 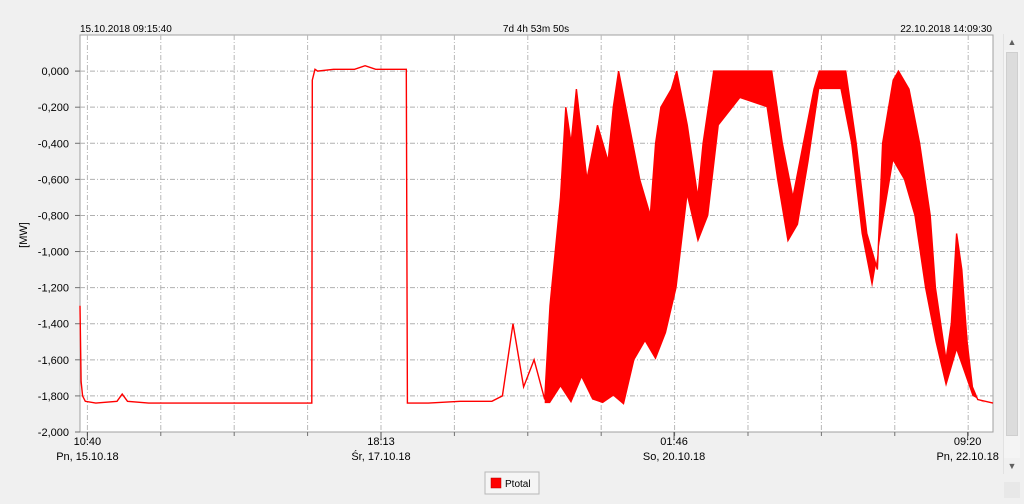 What do you see at coordinates (536, 29) in the screenshot?
I see `duration-label: 7d 4h 53m 50s` at bounding box center [536, 29].